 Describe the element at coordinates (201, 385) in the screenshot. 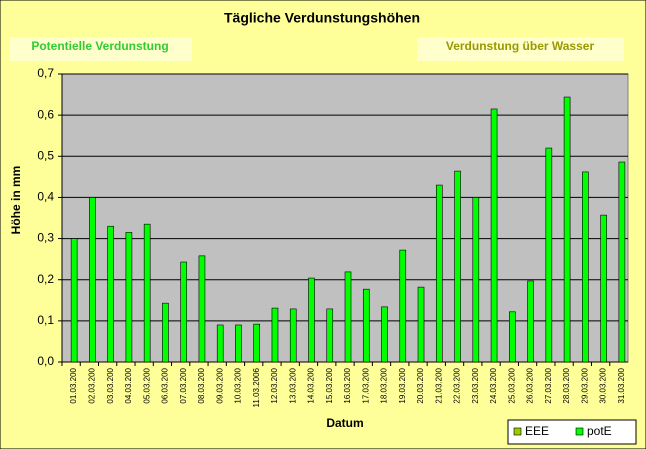

I see `x-tick-label: 08.03.200` at that location.